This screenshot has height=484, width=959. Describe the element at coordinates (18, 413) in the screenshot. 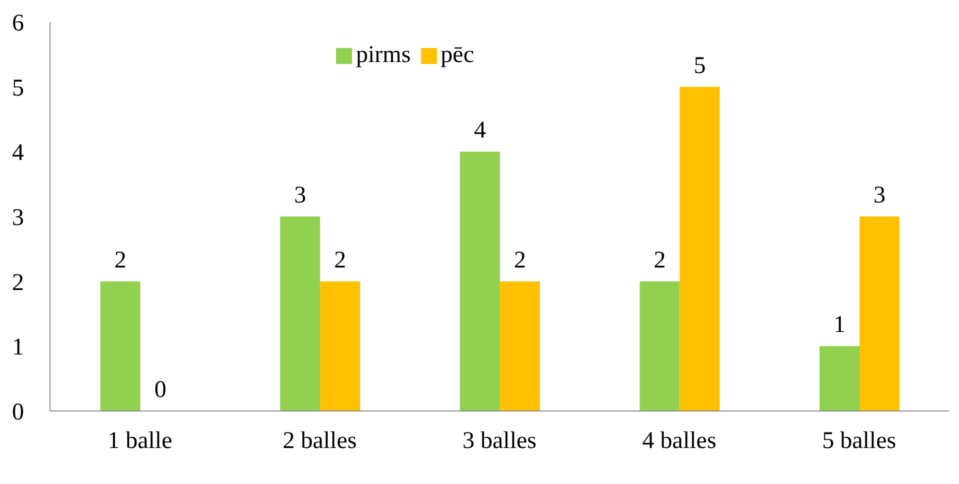

I see `y-tick-label: 0` at that location.